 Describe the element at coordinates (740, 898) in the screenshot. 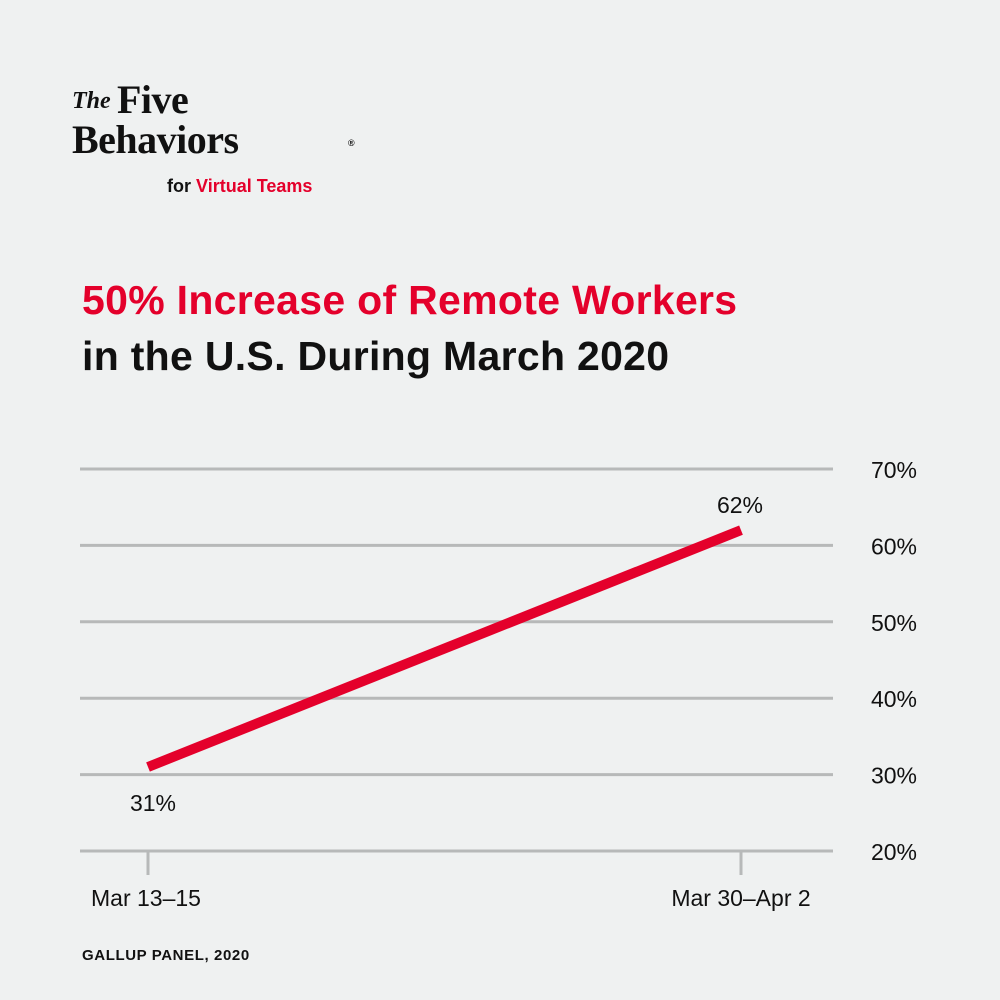

I see `x-tick-label: Mar 30–Apr 2` at that location.